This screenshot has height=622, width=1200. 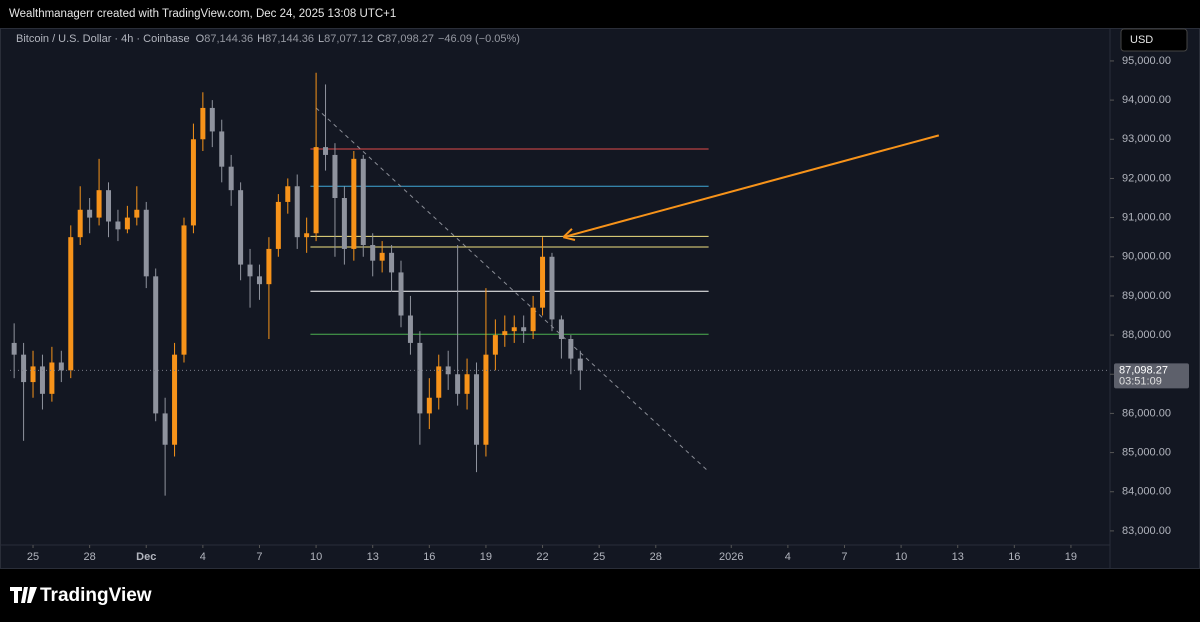 What do you see at coordinates (321, 39) in the screenshot?
I see `ohlc-key: L` at bounding box center [321, 39].